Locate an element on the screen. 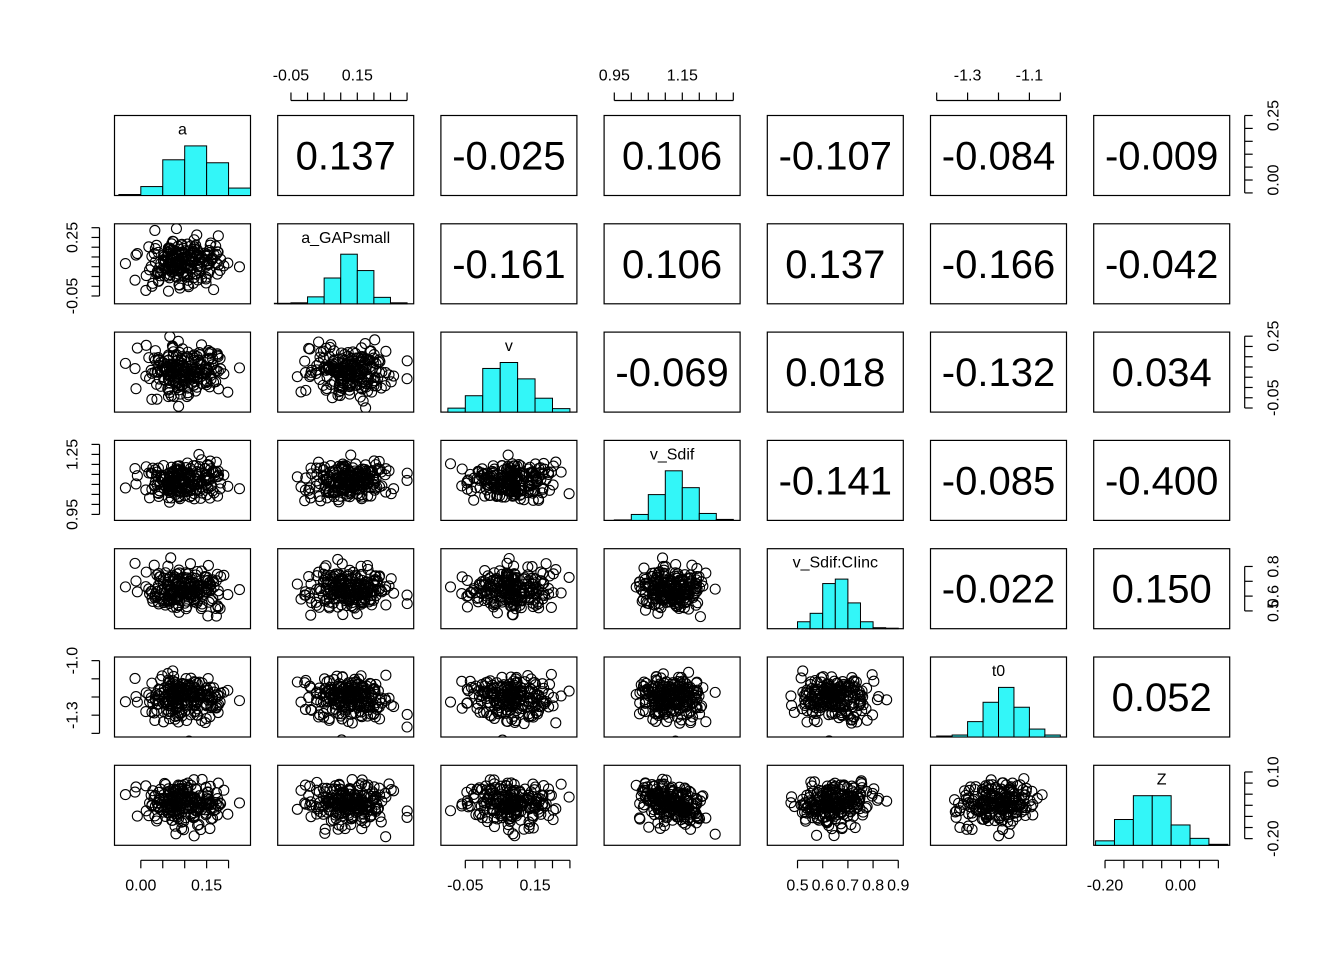 The height and width of the screenshot is (960, 1344). panel-0-0: a is located at coordinates (182, 155).